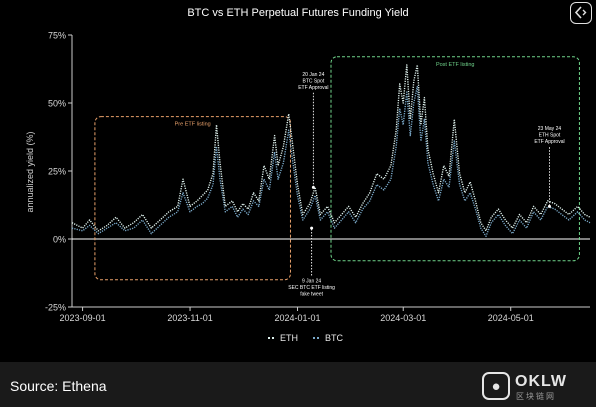  I want to click on x-tick-label: 2024-05-01, so click(511, 318).